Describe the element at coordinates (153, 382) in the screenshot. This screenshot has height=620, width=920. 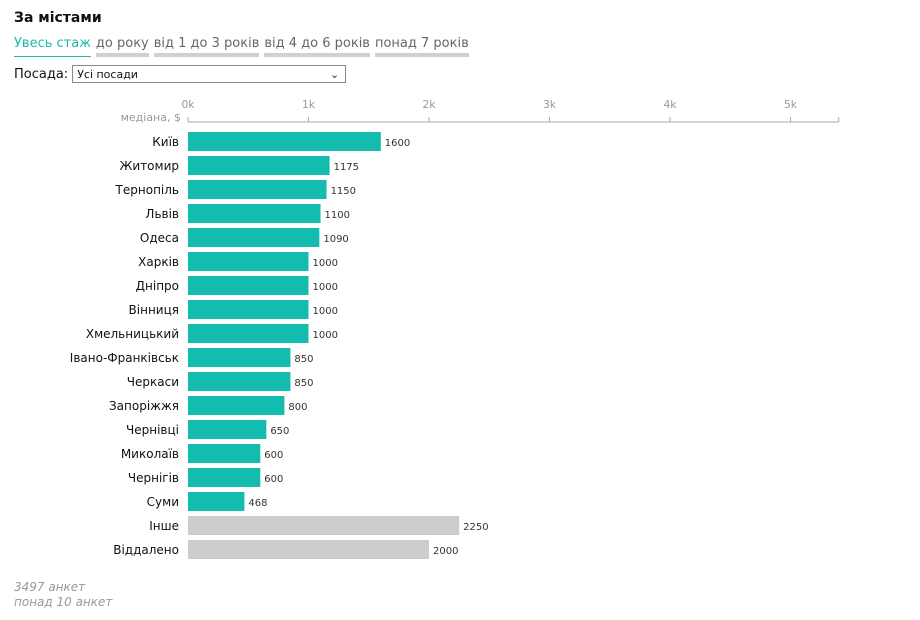
I see `category-label: Черкаси` at that location.